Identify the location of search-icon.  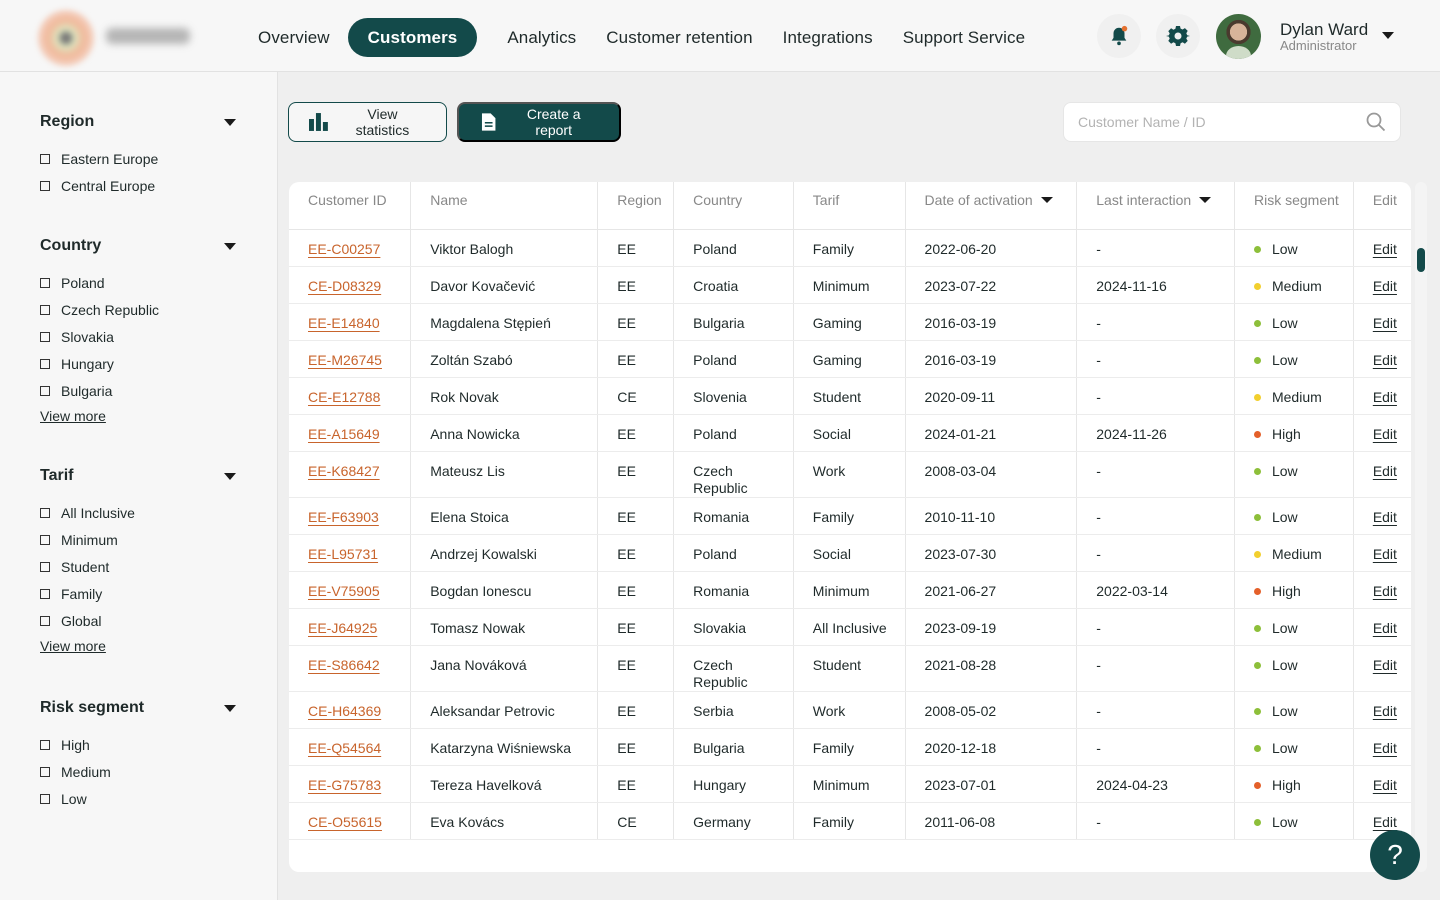
(1376, 122).